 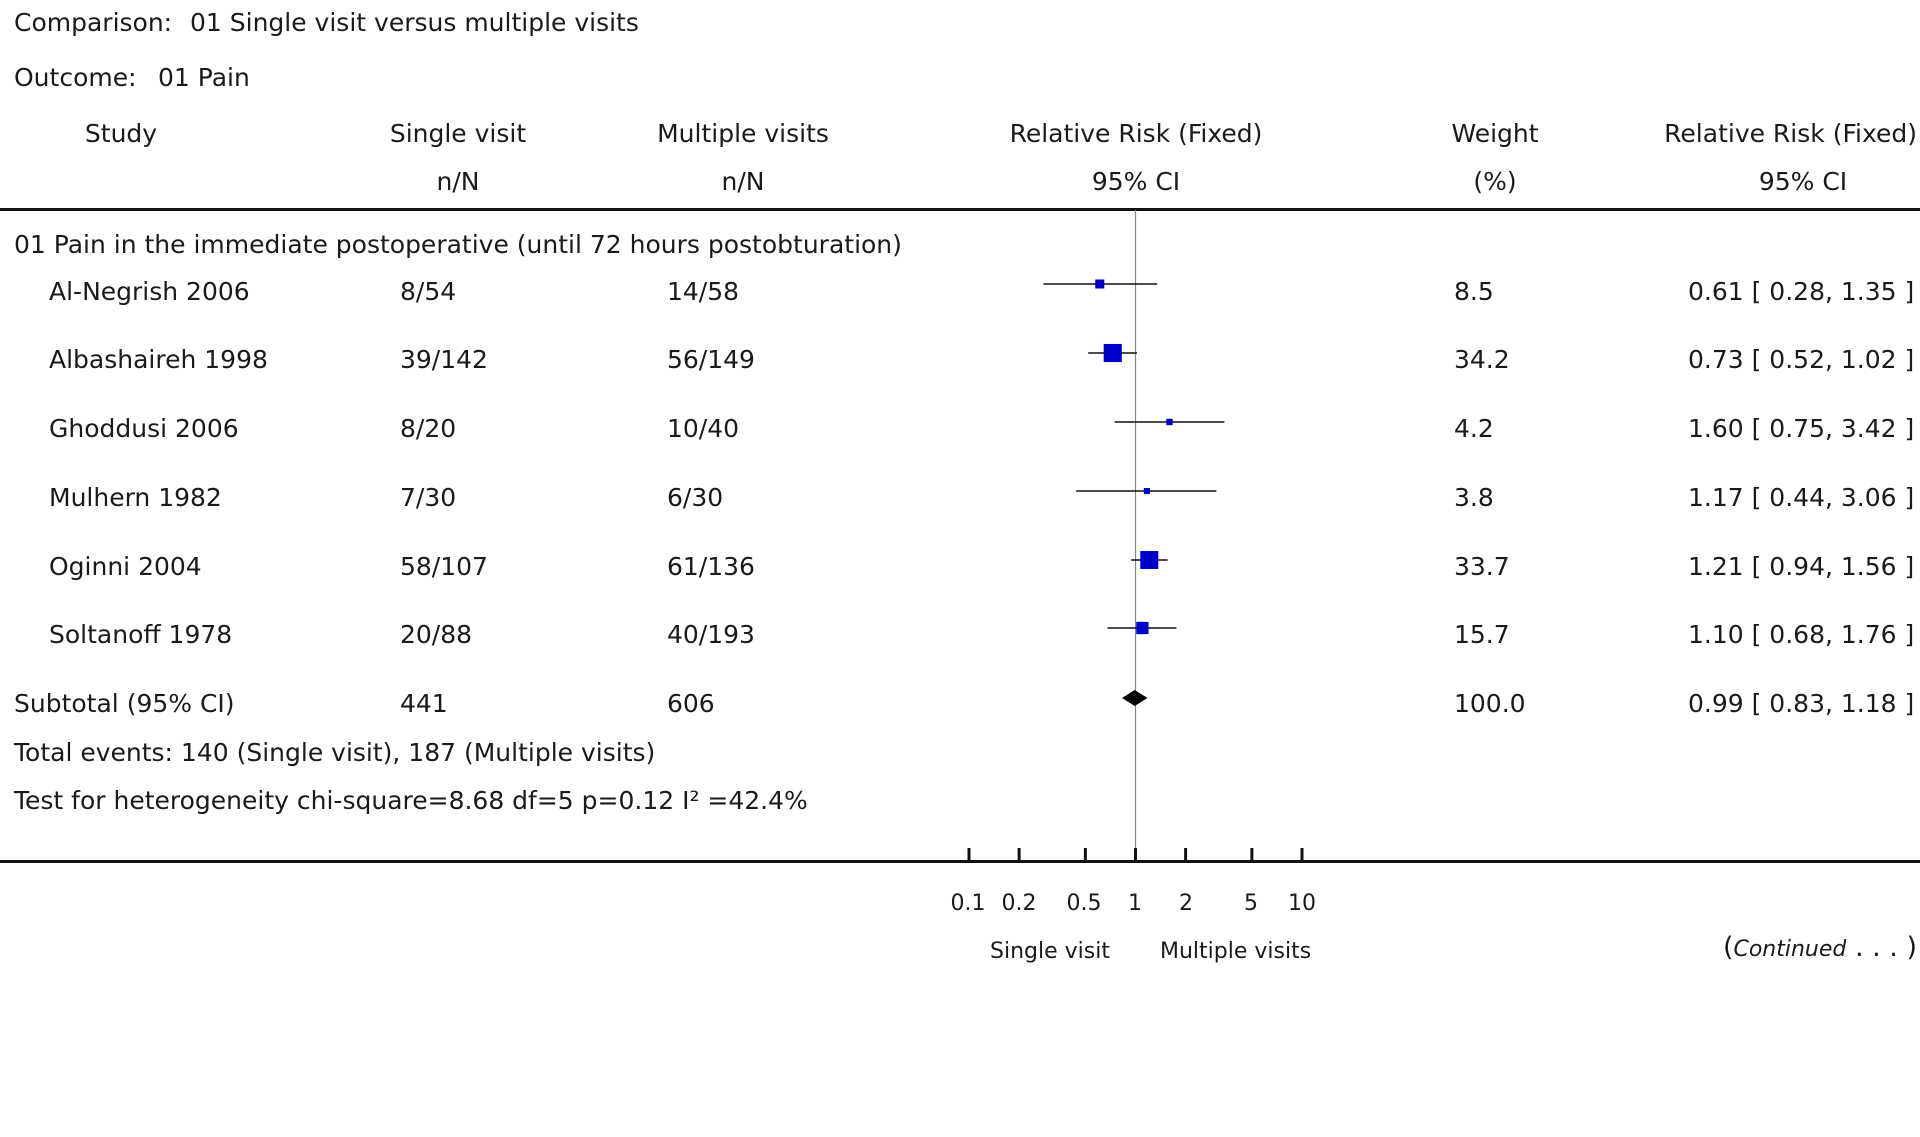 What do you see at coordinates (1803, 181) in the screenshot?
I see `col-rr-value-subheader: 95% CI` at bounding box center [1803, 181].